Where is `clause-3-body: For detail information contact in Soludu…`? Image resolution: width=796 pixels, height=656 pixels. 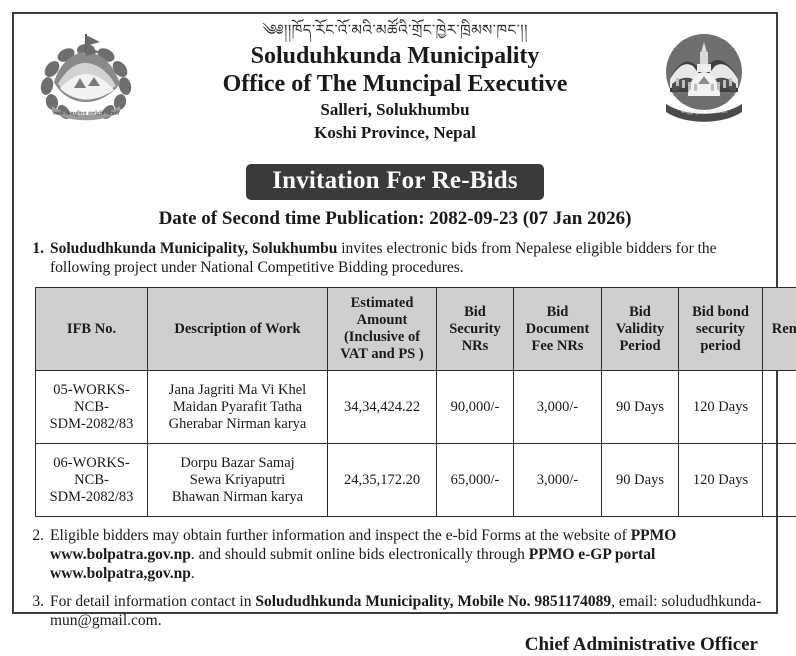 clause-3-body: For detail information contact in Soludu… is located at coordinates (406, 611).